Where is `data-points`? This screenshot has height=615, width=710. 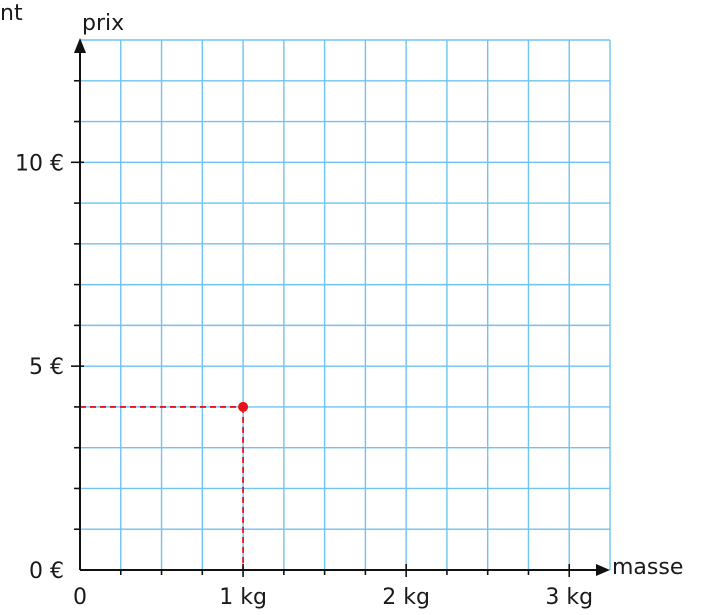
data-points is located at coordinates (243, 406).